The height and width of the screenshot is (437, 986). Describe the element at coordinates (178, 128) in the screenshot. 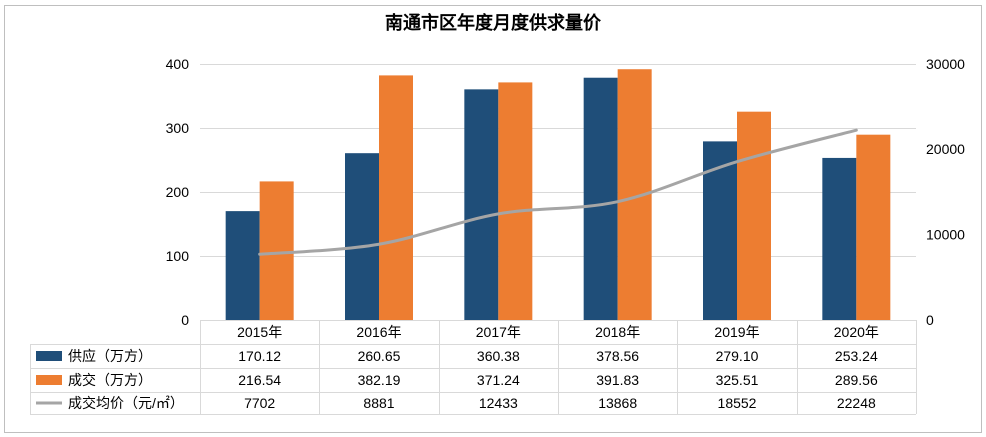

I see `left-axis-tick-label: 300` at that location.